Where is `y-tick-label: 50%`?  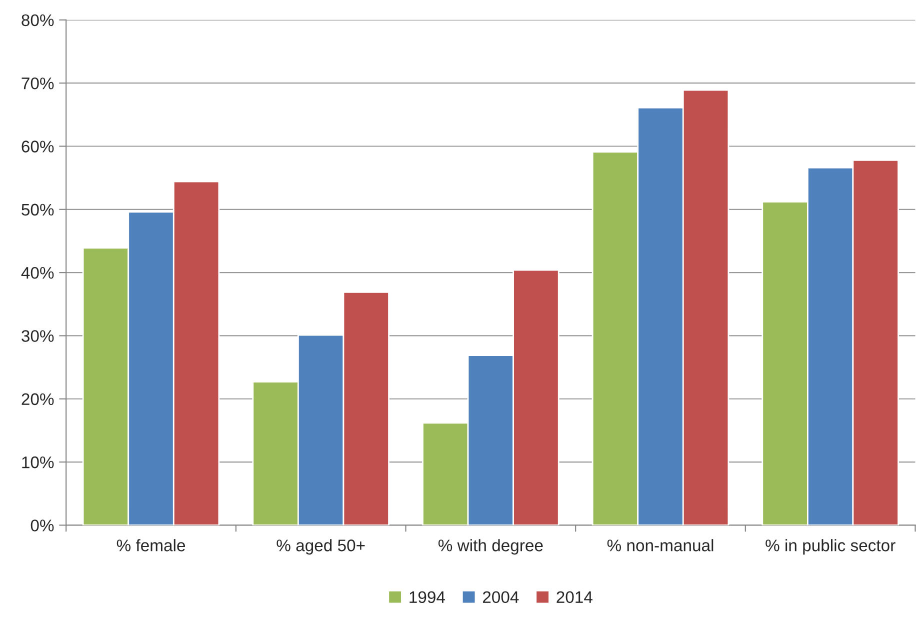
y-tick-label: 50% is located at coordinates (38, 210).